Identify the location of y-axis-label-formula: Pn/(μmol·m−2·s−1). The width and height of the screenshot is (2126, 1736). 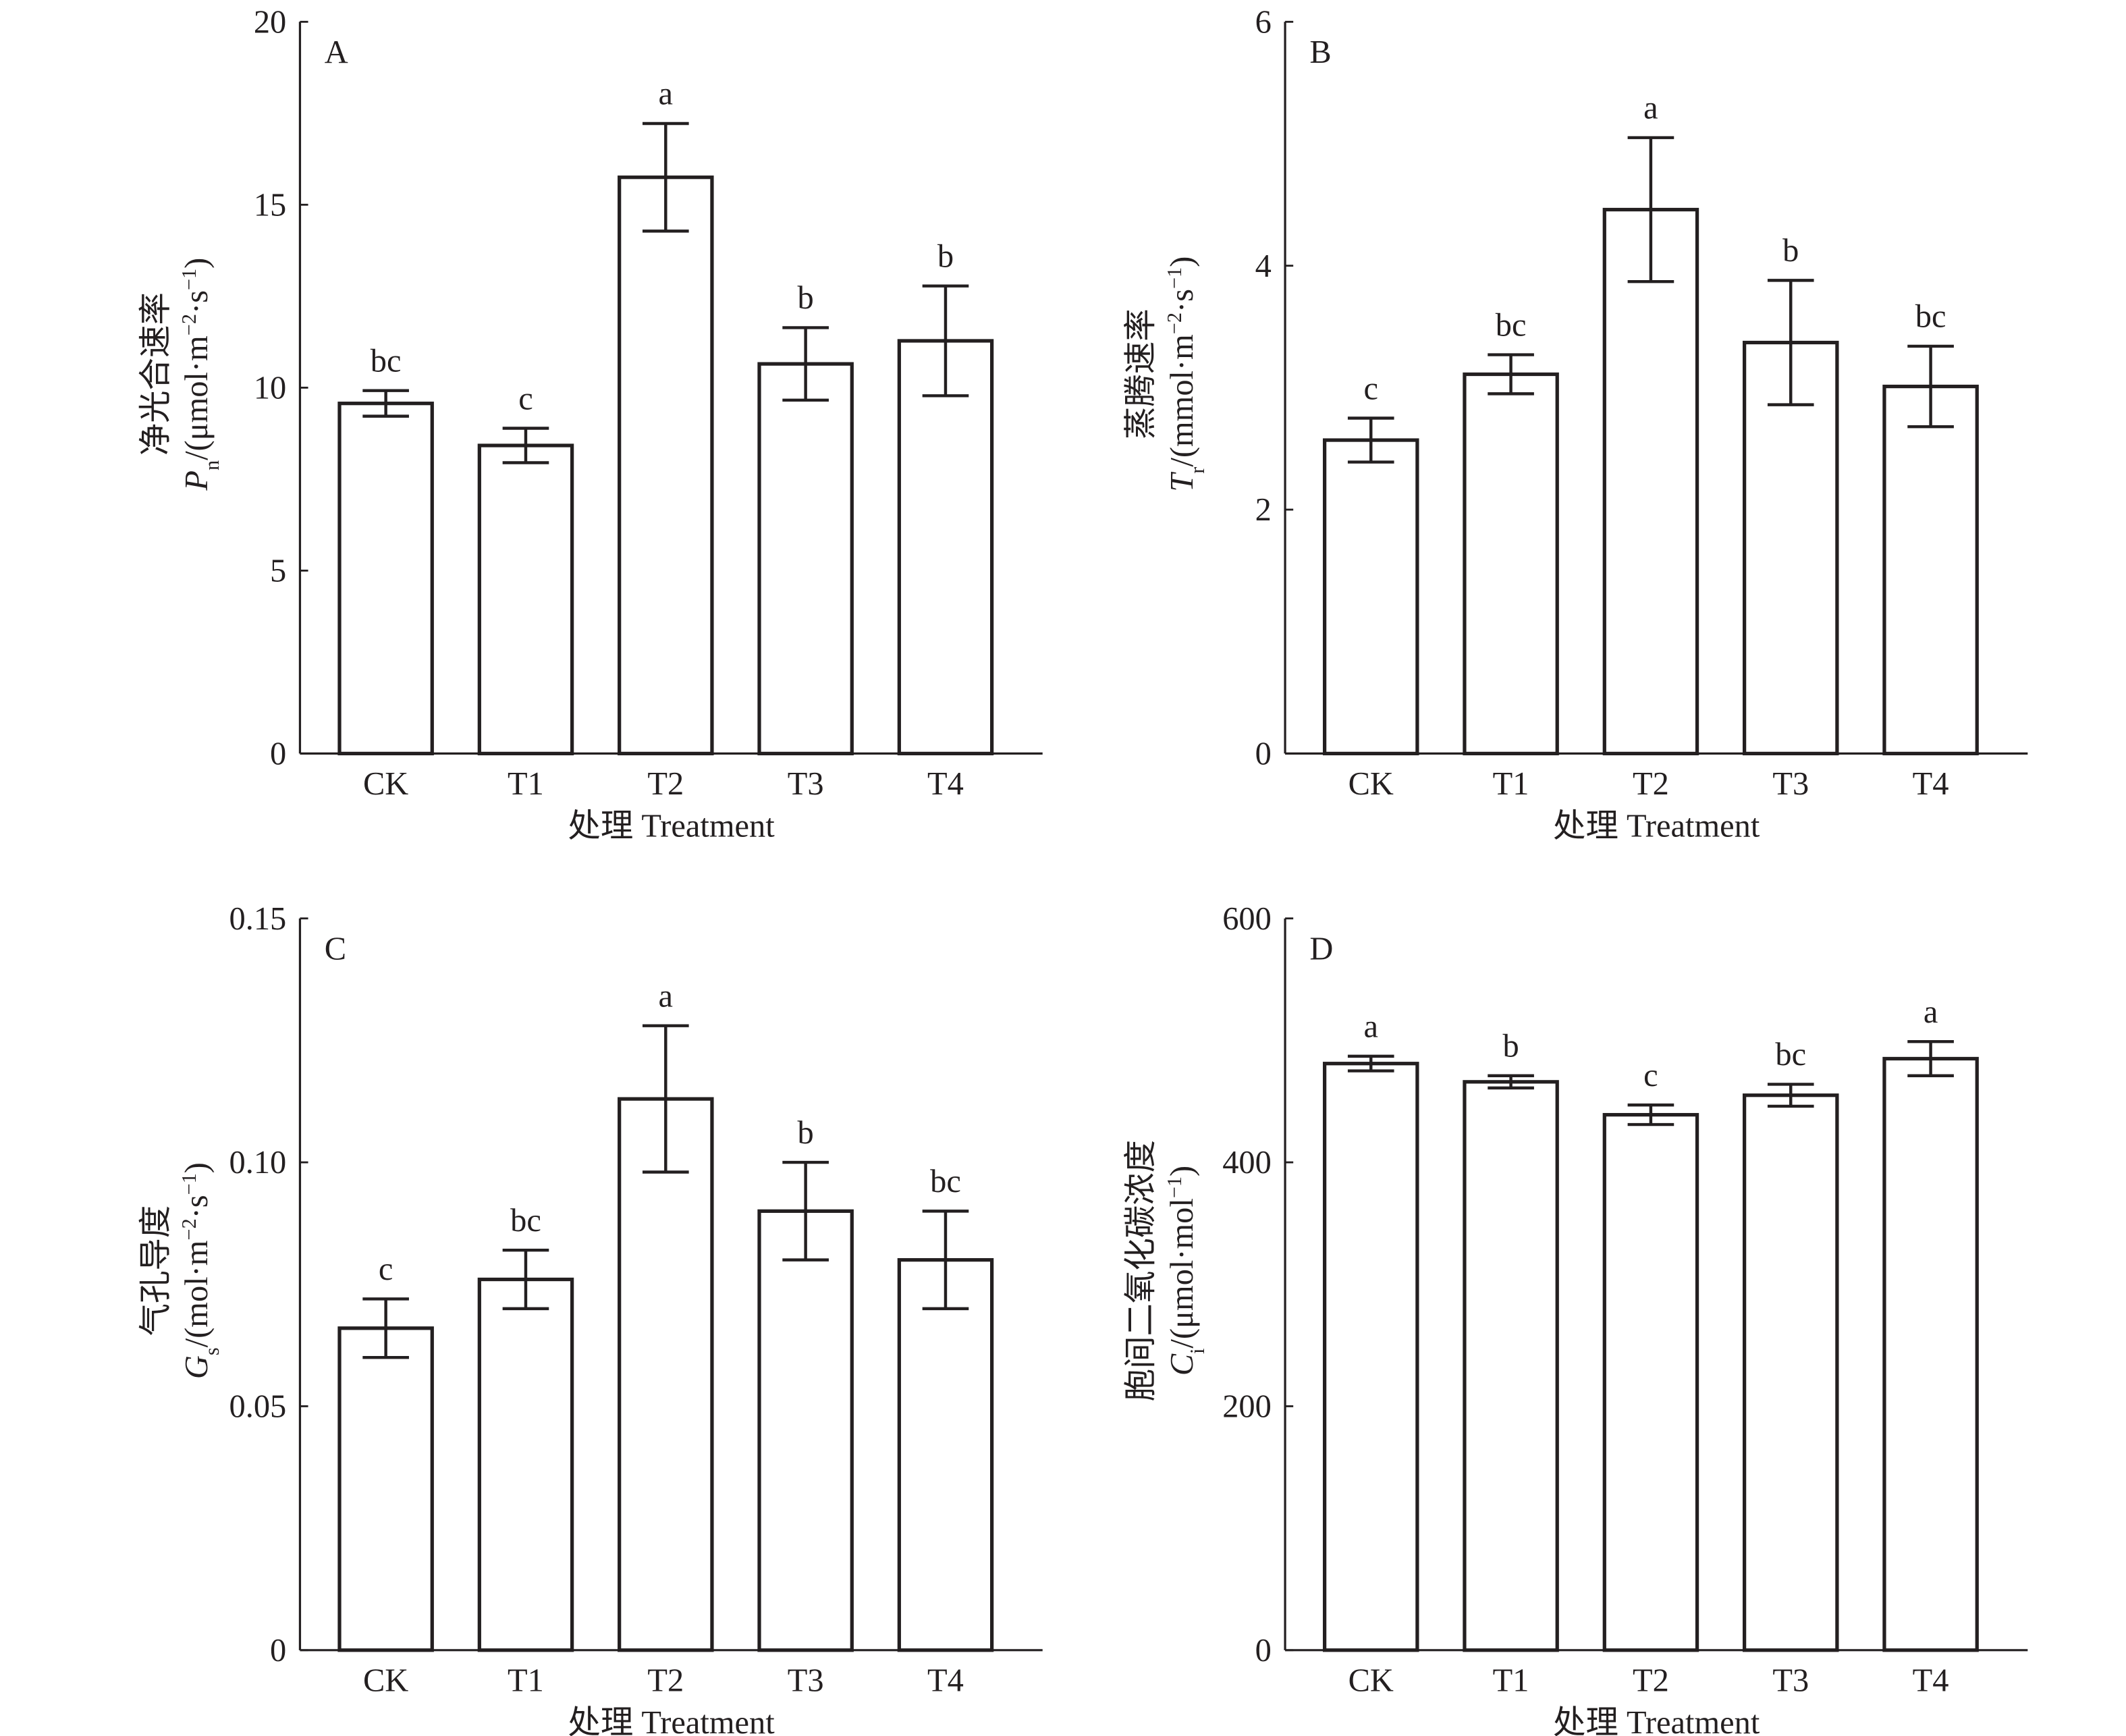
(200, 375).